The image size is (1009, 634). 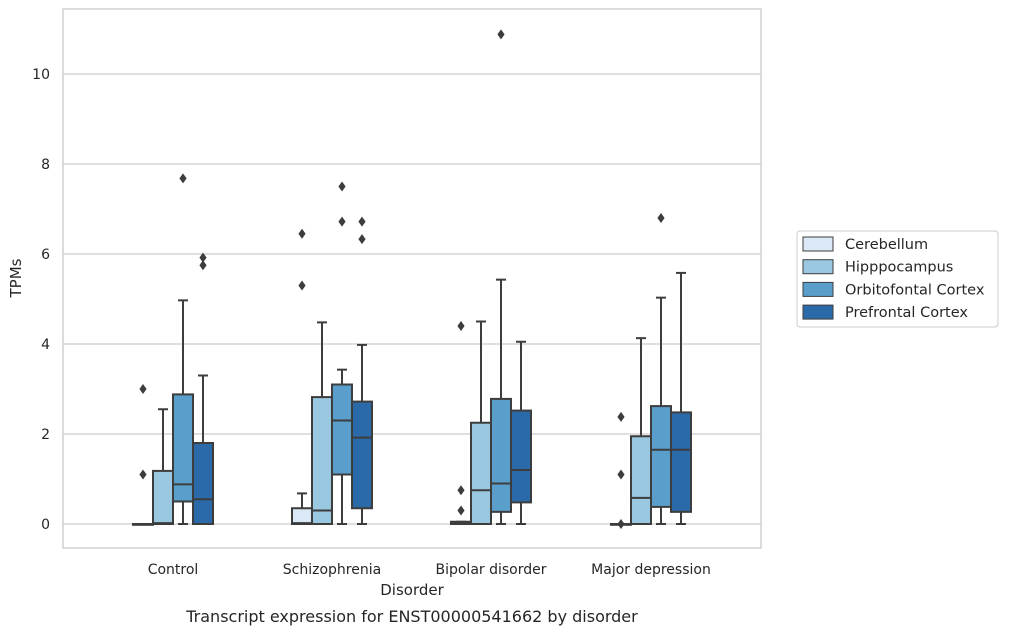 What do you see at coordinates (41, 300) in the screenshot?
I see `y-tick-labels: 0 2 4 6 8 10` at bounding box center [41, 300].